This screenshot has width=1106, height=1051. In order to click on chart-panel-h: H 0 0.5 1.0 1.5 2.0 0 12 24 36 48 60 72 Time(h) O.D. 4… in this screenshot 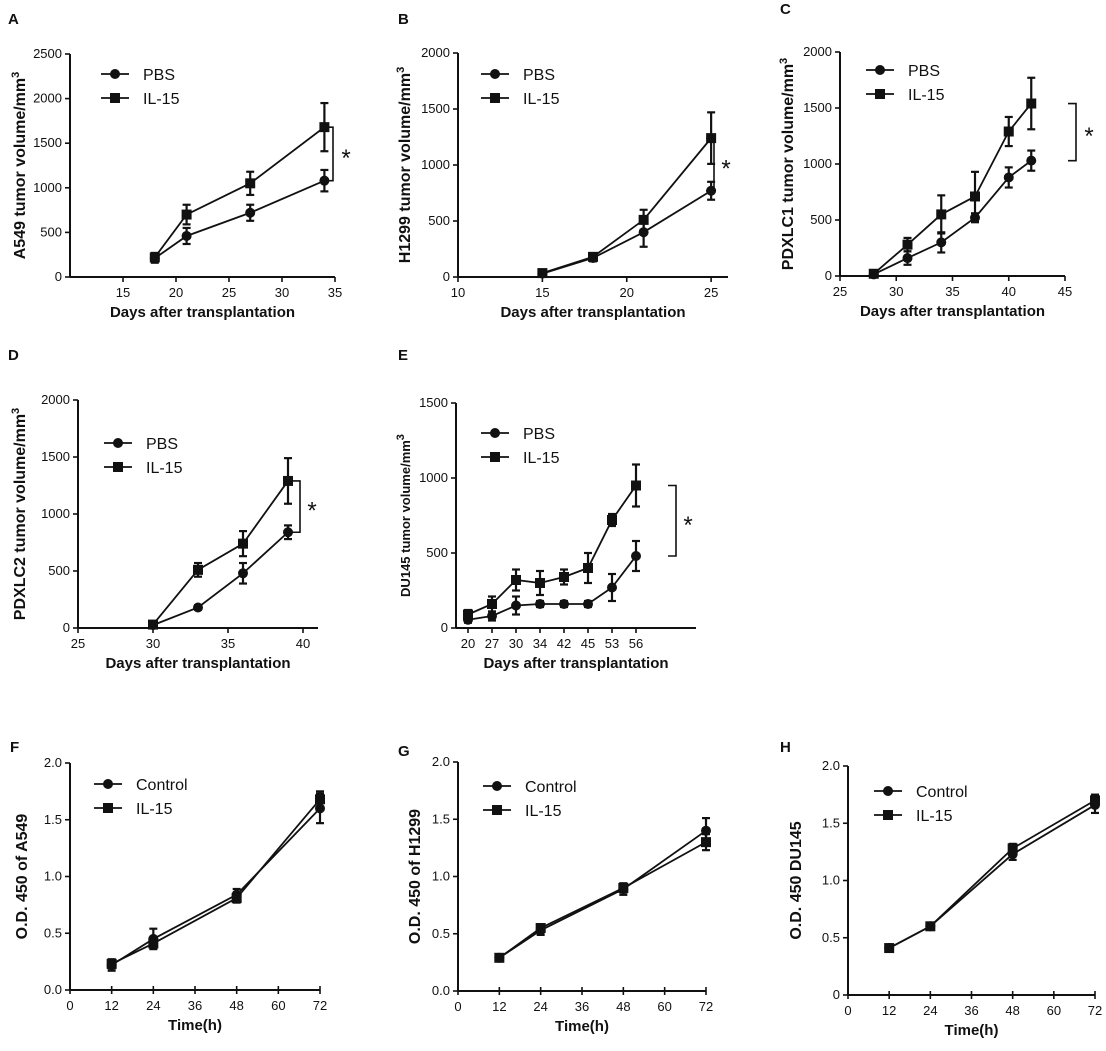, I will do `click(941, 889)`.